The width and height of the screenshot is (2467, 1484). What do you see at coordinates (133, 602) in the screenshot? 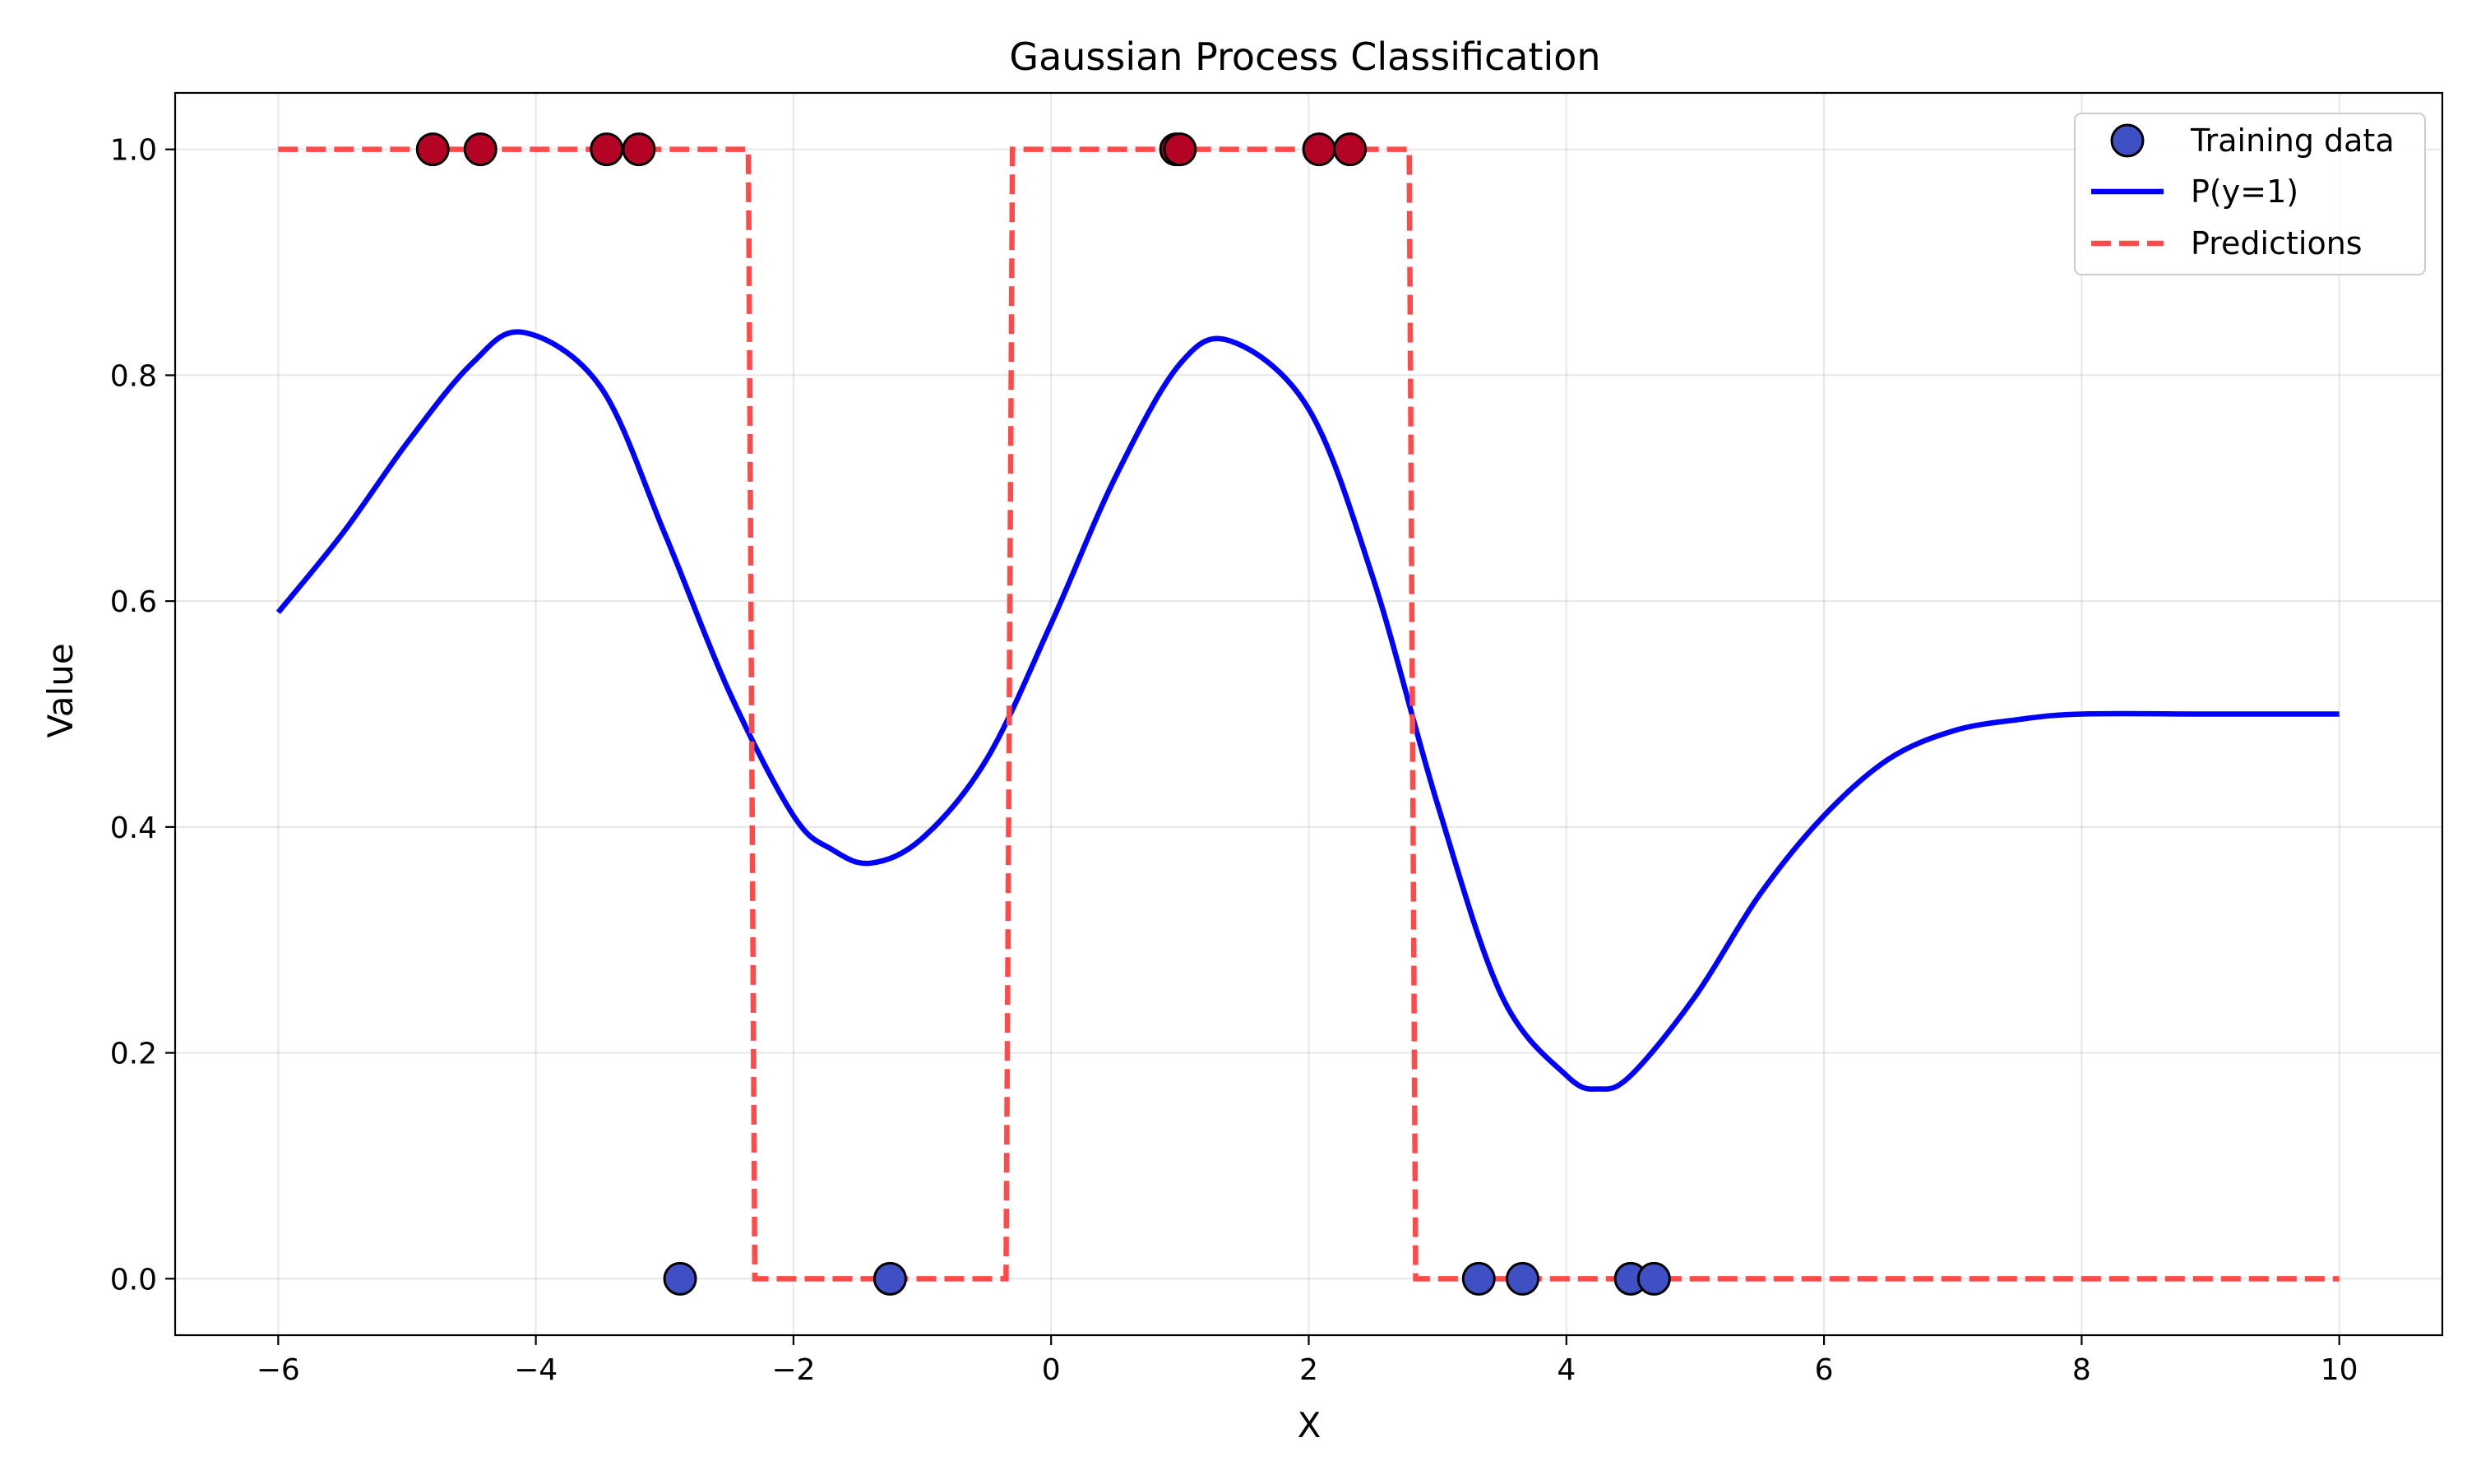
I see `y-tick-label: 0.6` at bounding box center [133, 602].